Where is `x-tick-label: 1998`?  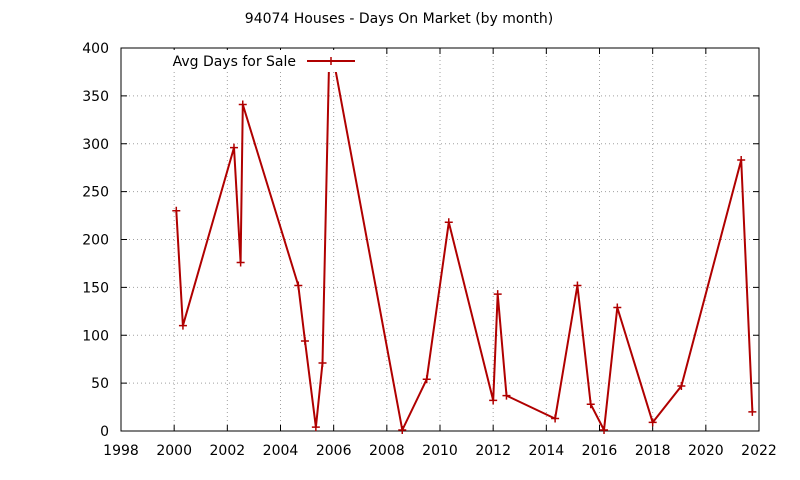 x-tick-label: 1998 is located at coordinates (121, 451).